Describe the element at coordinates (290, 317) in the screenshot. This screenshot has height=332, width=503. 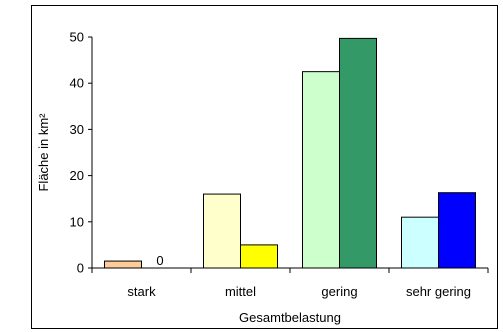
I see `x-axis-title: Gesamtbelastung` at that location.